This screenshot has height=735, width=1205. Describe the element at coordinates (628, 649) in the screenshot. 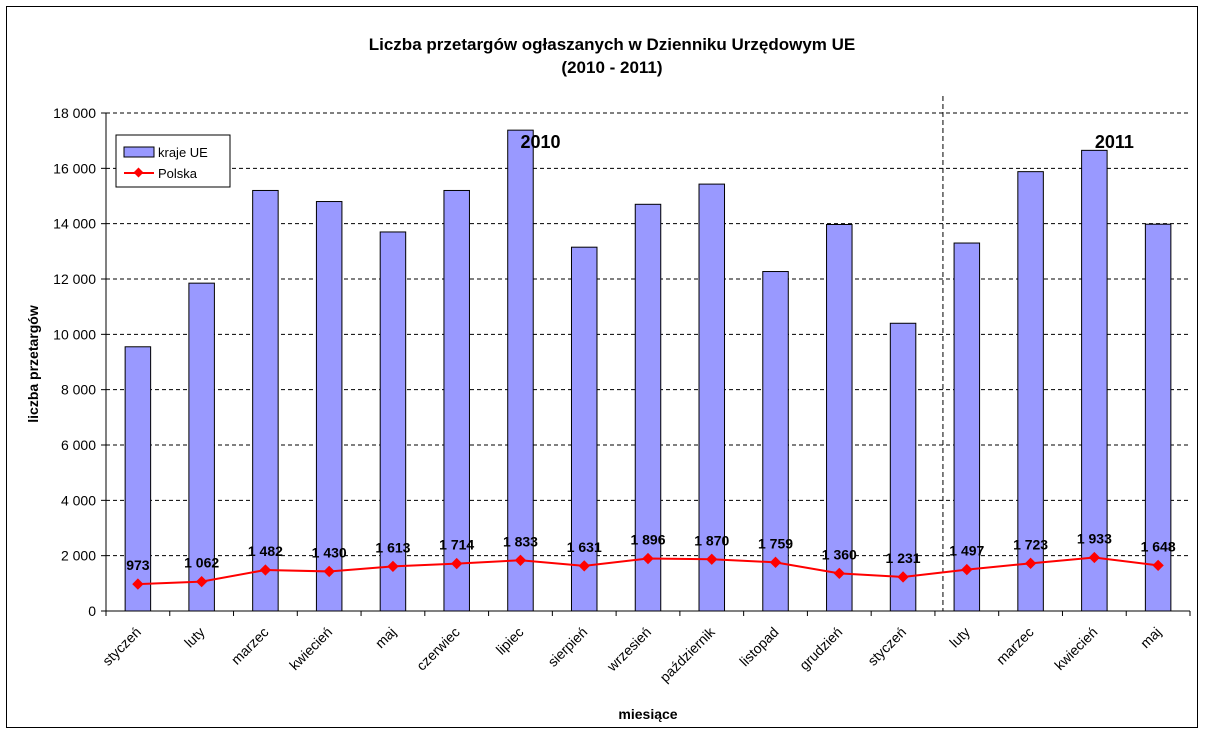

I see `x-tick-label: wrzesień` at that location.